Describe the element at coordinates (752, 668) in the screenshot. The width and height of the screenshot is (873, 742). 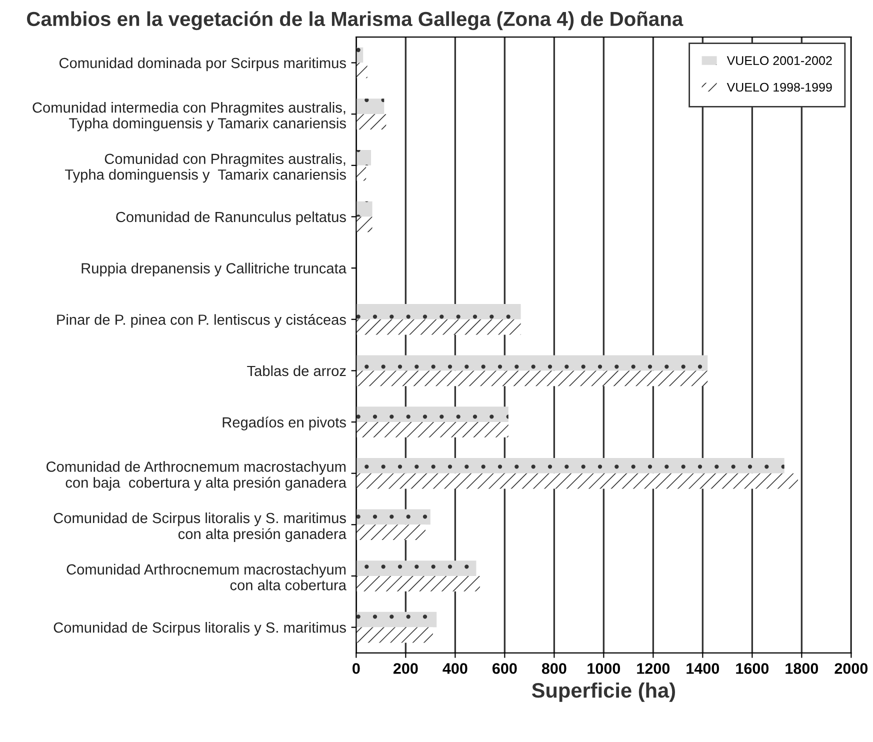
I see `x-tick-label: 1600` at that location.